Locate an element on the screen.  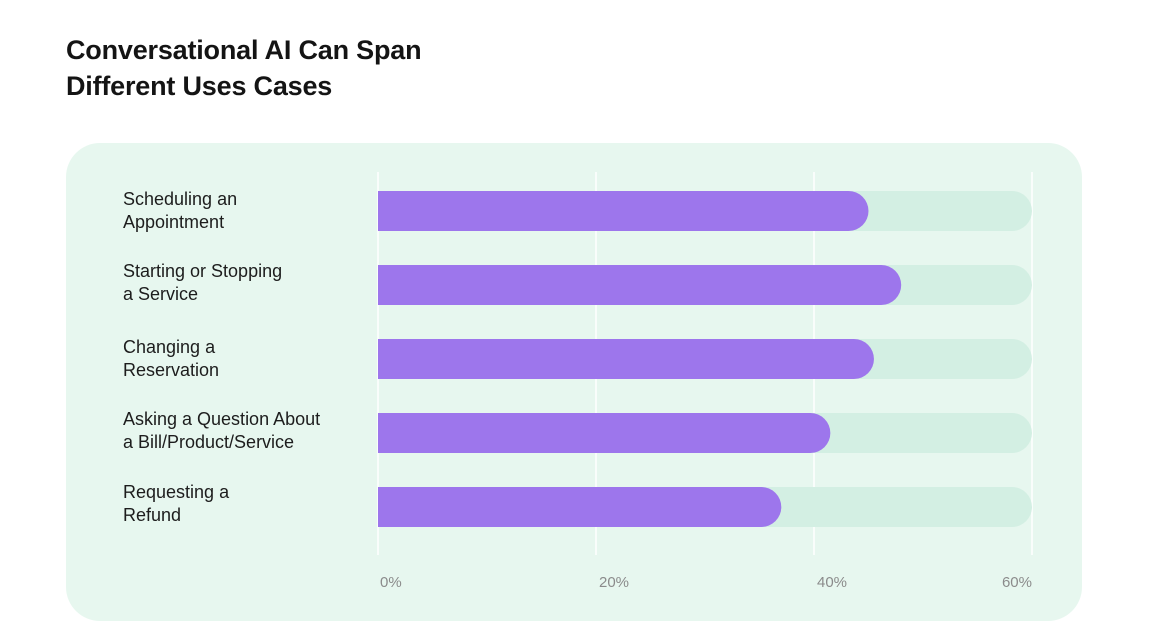
category-label-starting-stopping: Starting or Stopping a Service is located at coordinates (248, 283).